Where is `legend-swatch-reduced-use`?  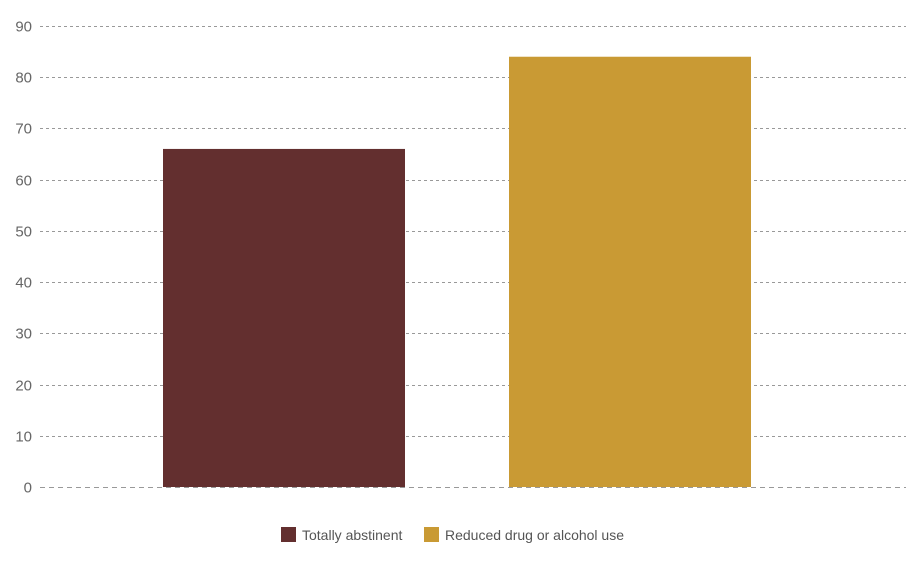
legend-swatch-reduced-use is located at coordinates (431, 534).